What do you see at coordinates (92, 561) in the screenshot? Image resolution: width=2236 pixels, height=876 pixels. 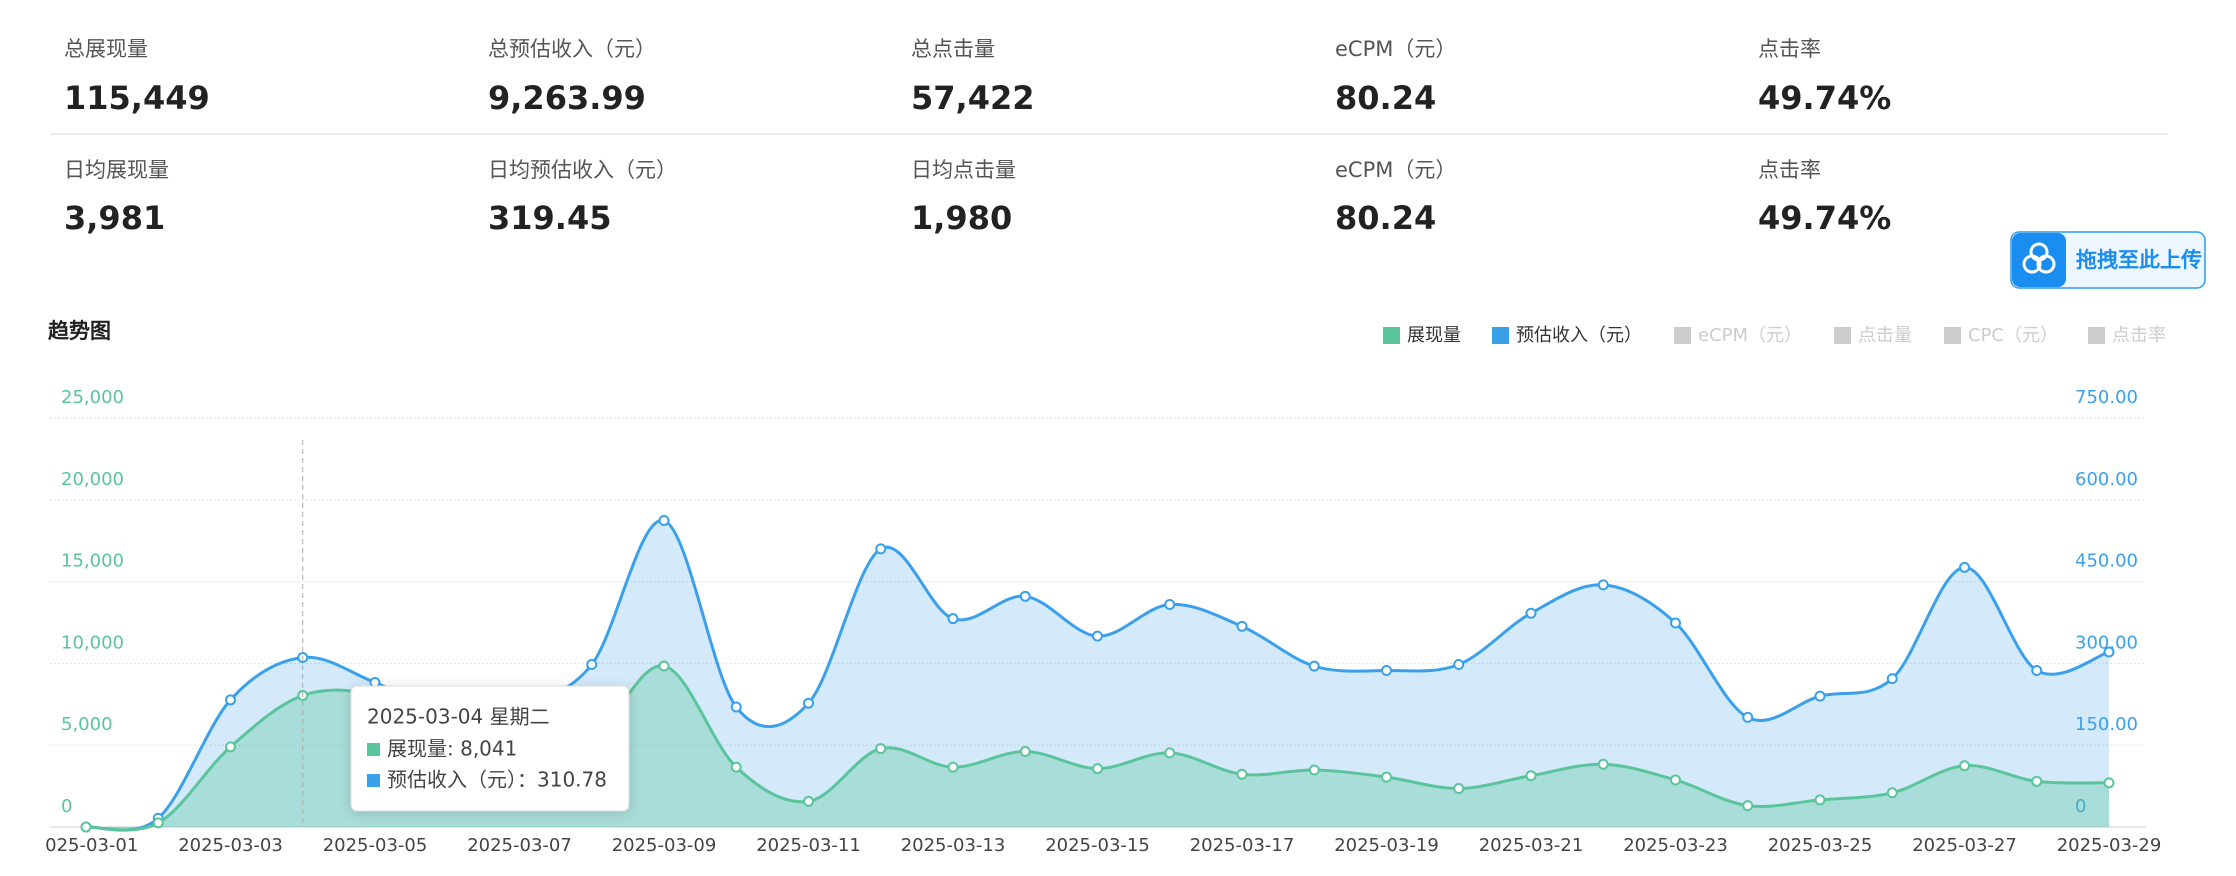 I see `y-tick-label: 15,000` at bounding box center [92, 561].